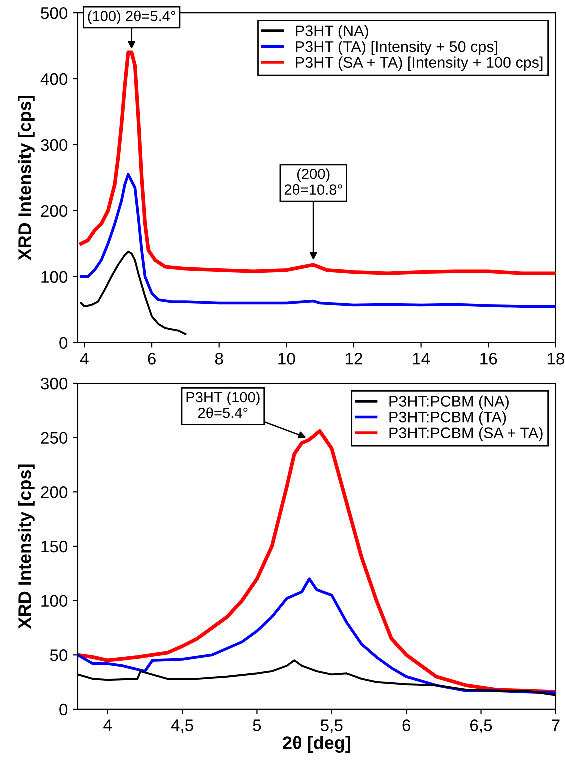  Describe the element at coordinates (556, 359) in the screenshot. I see `x-tick-label: 18` at that location.